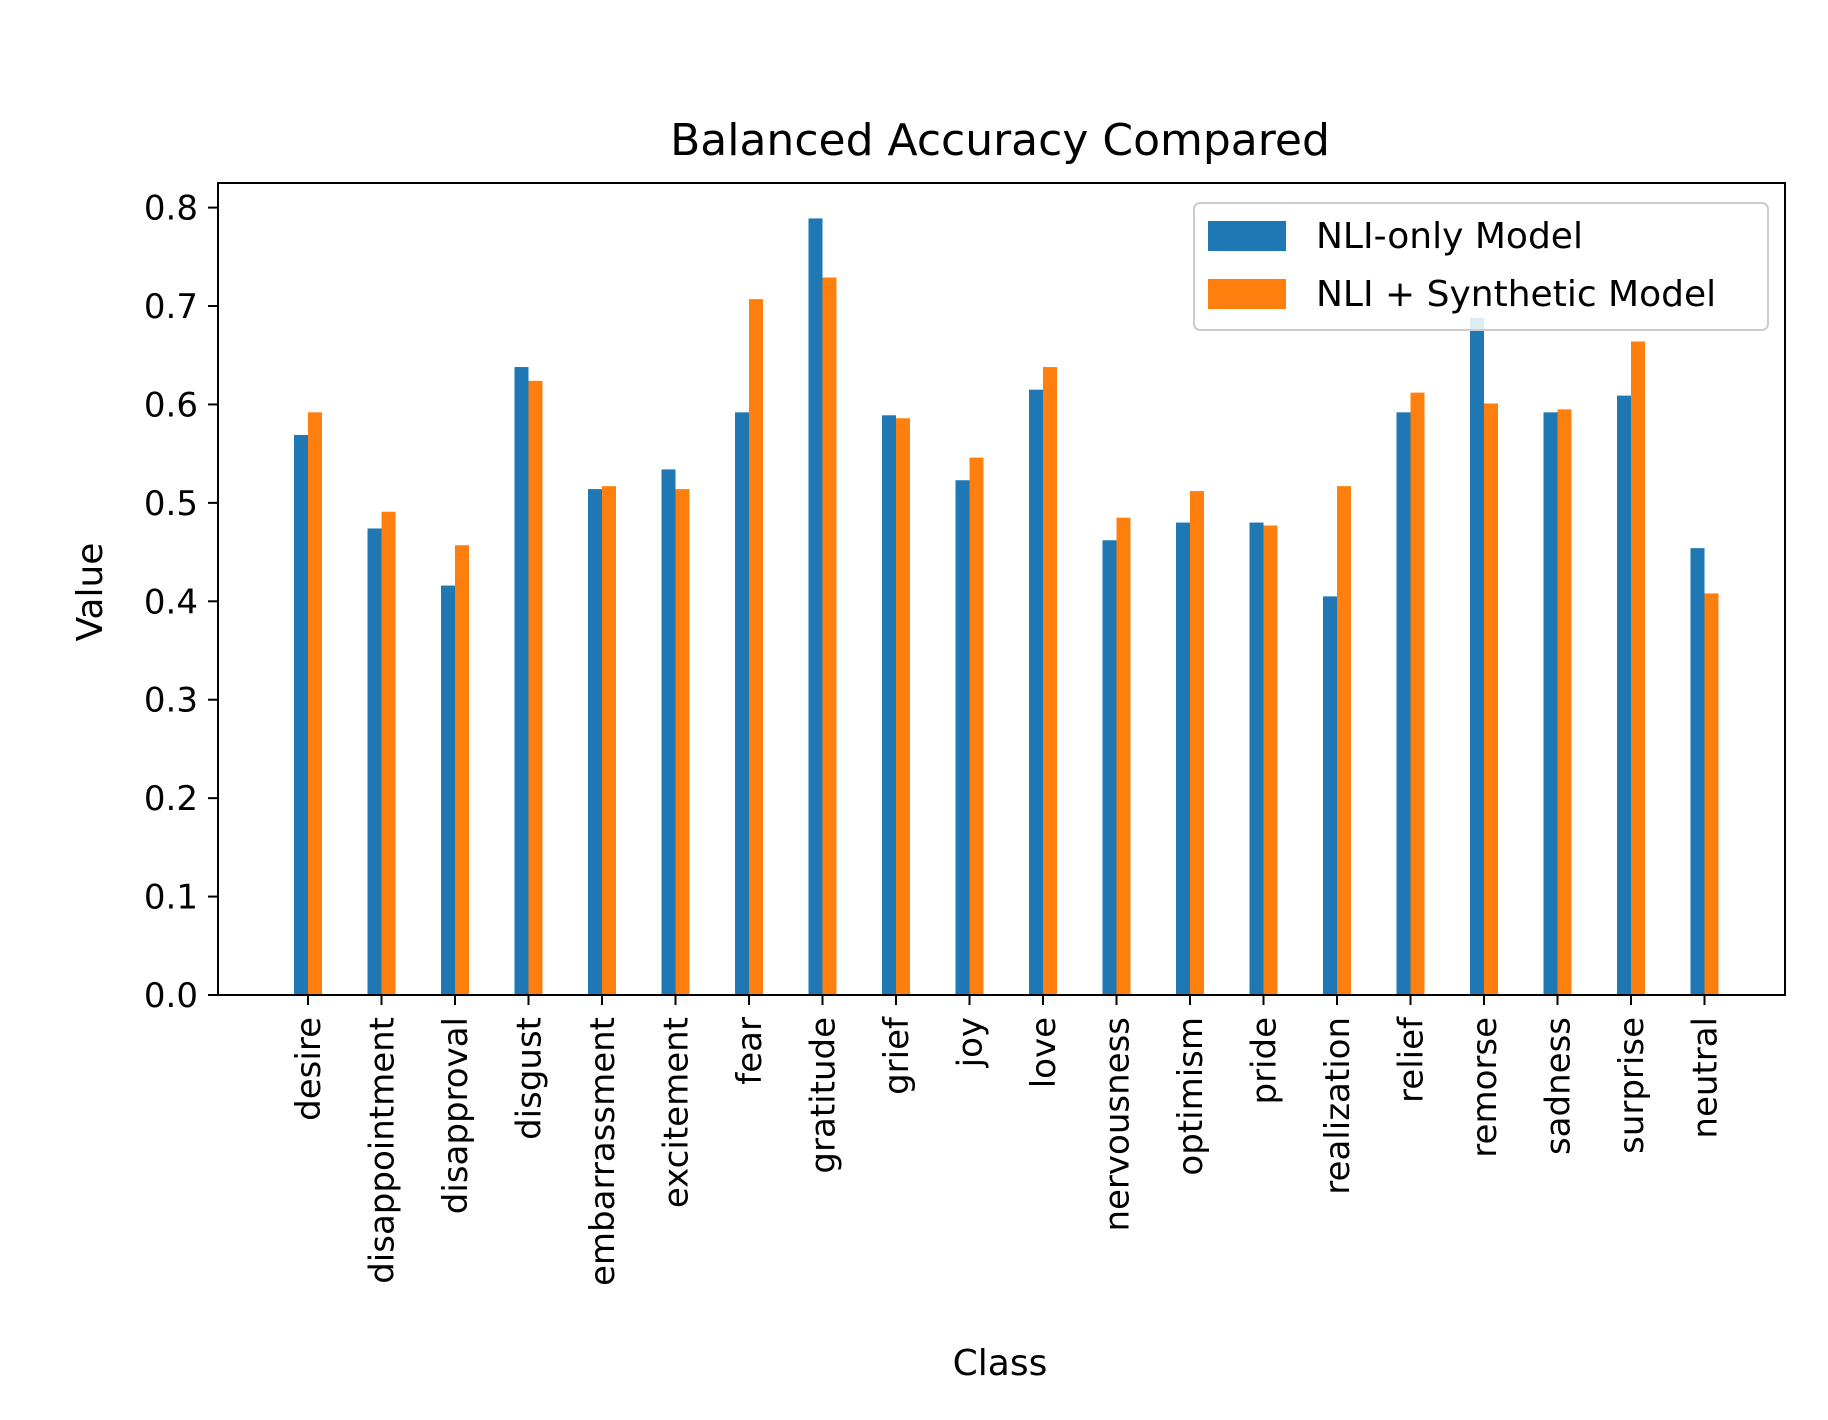 The image size is (1828, 1420). I want to click on x-tick-label-excitement: excitement, so click(677, 1112).